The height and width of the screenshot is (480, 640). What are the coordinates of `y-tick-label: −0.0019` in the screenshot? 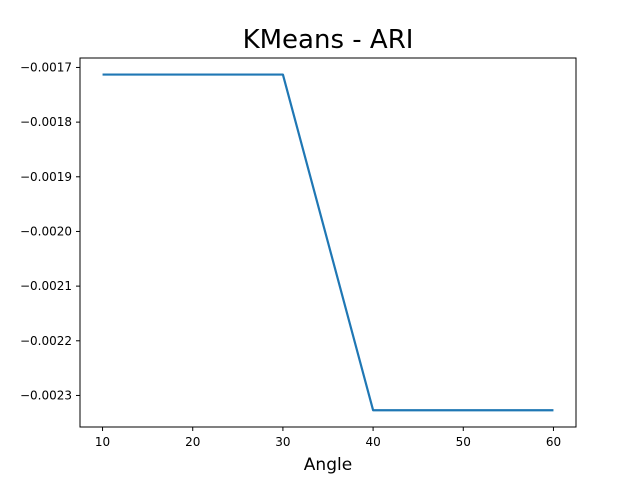 It's located at (46, 177).